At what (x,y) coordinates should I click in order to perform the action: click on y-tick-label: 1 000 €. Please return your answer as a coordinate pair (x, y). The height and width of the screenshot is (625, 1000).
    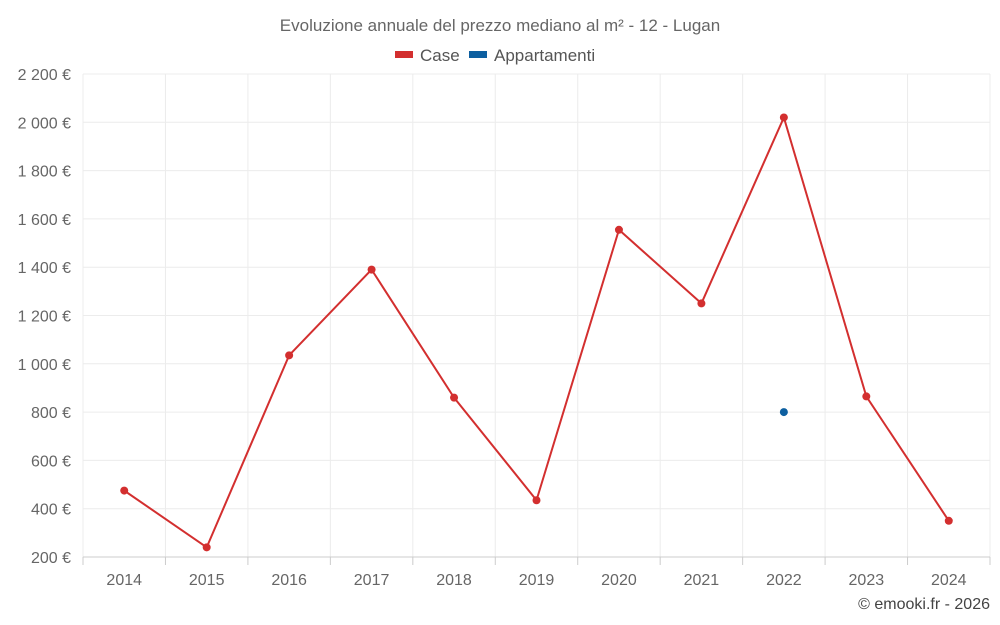
    Looking at the image, I should click on (44, 365).